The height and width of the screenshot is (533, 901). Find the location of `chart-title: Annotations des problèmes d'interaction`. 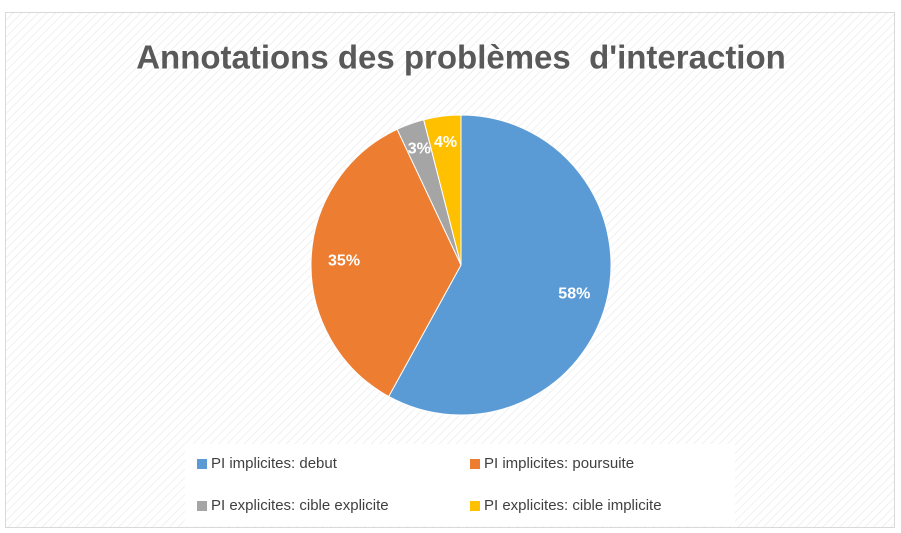

chart-title: Annotations des problèmes d'interaction is located at coordinates (461, 57).